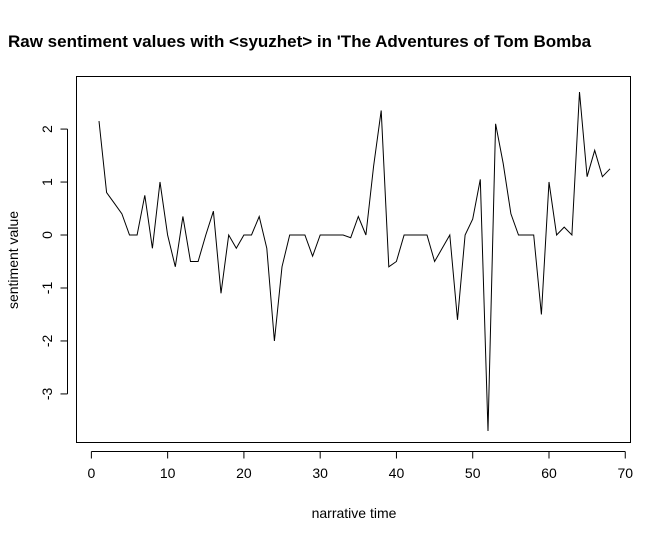 The image size is (671, 547). What do you see at coordinates (91, 473) in the screenshot?
I see `x-tick-label: 0` at bounding box center [91, 473].